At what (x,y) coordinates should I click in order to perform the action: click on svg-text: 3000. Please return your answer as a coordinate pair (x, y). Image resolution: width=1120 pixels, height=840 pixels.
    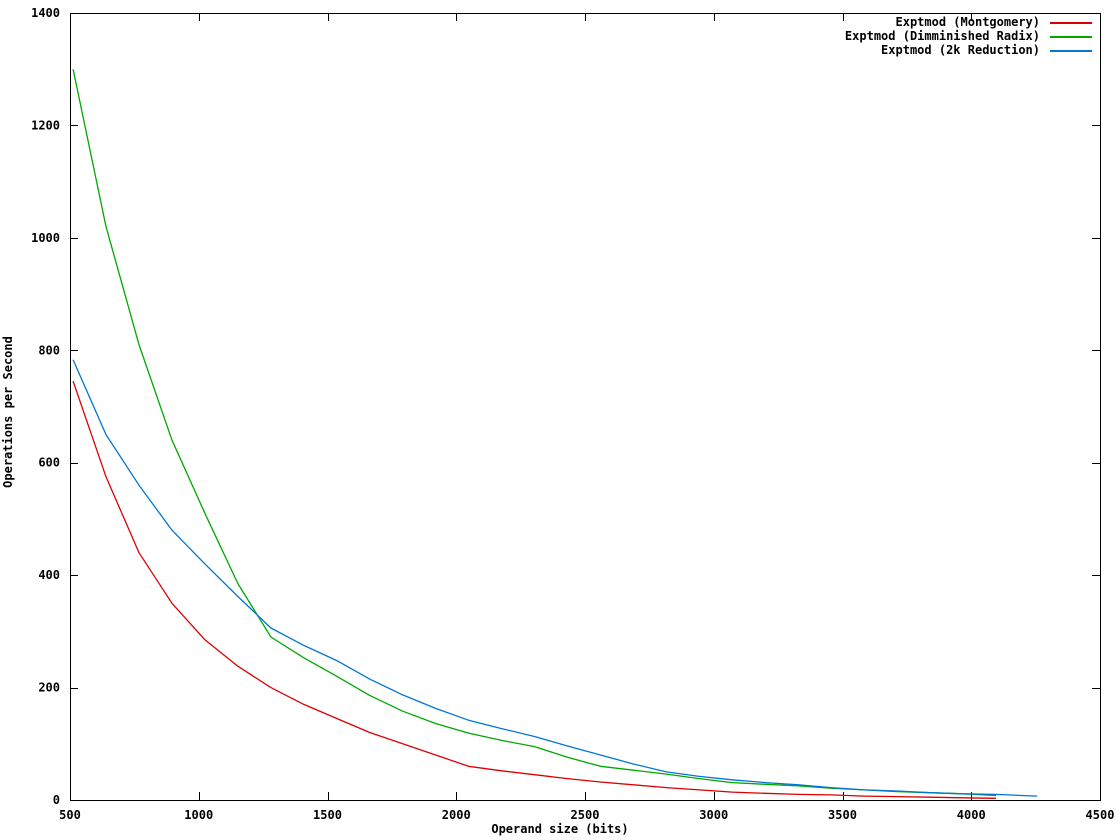
    Looking at the image, I should click on (713, 815).